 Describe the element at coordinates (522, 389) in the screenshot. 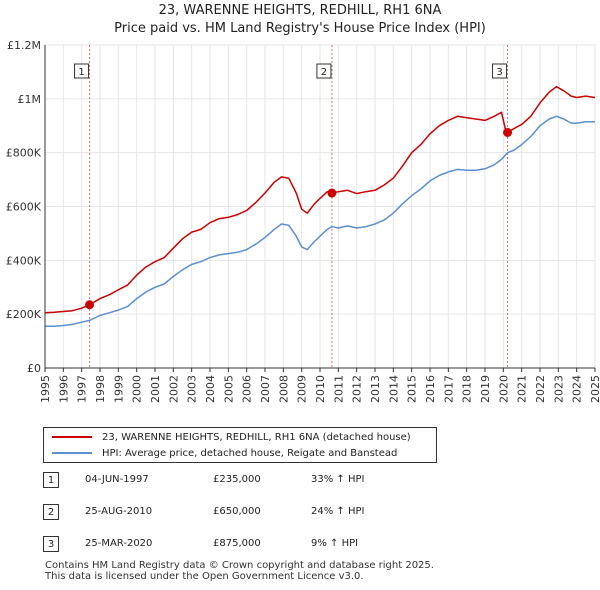

I see `x-tick-label: 2021` at that location.